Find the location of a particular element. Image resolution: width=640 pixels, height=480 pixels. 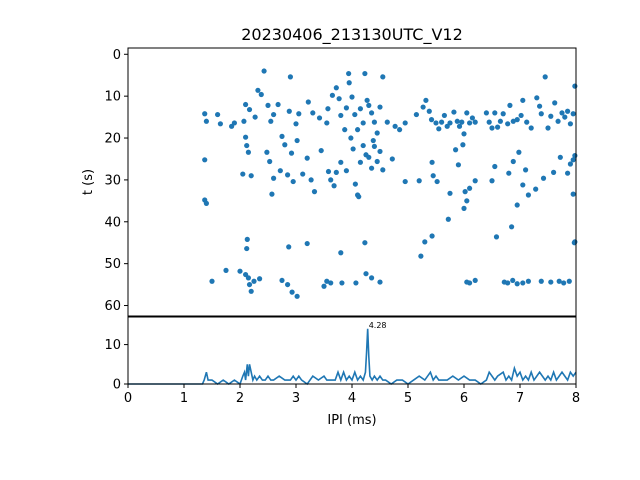

histogram-x-tick-label: 0 is located at coordinates (128, 398).